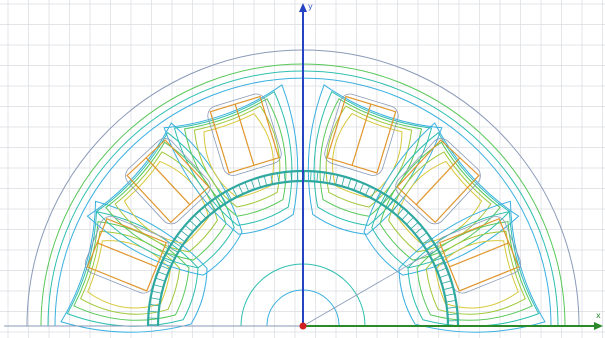  Describe the element at coordinates (368, 288) in the screenshot. I see `section-boundary-line` at that location.